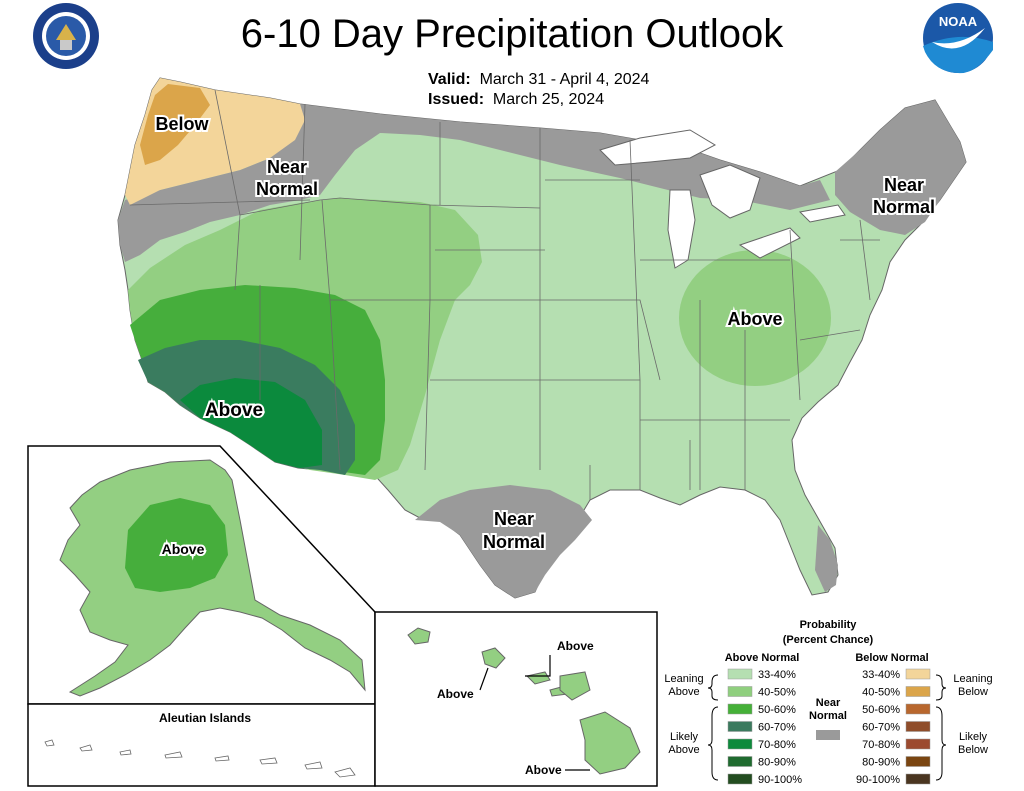 The width and height of the screenshot is (1024, 791). Describe the element at coordinates (958, 38) in the screenshot. I see `noaa-logo-icon: NOAA` at that location.